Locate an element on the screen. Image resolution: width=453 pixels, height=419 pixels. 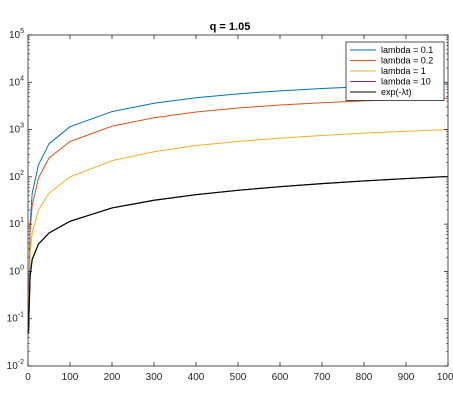
y-tick-label: 10² is located at coordinates (16, 176).